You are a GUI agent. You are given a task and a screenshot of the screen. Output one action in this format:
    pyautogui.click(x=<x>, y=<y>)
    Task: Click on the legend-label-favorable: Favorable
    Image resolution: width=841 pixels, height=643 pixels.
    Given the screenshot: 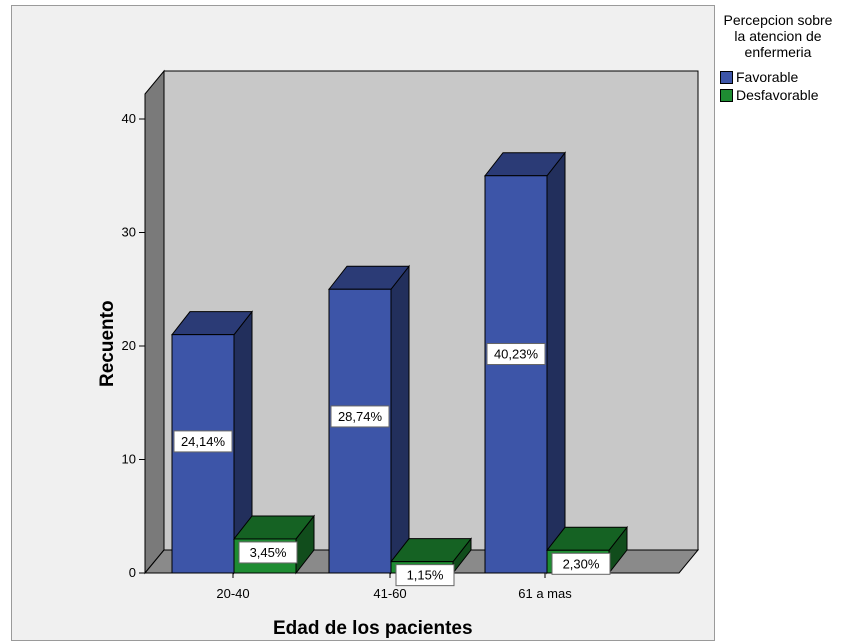 What is the action you would take?
    pyautogui.click(x=767, y=77)
    